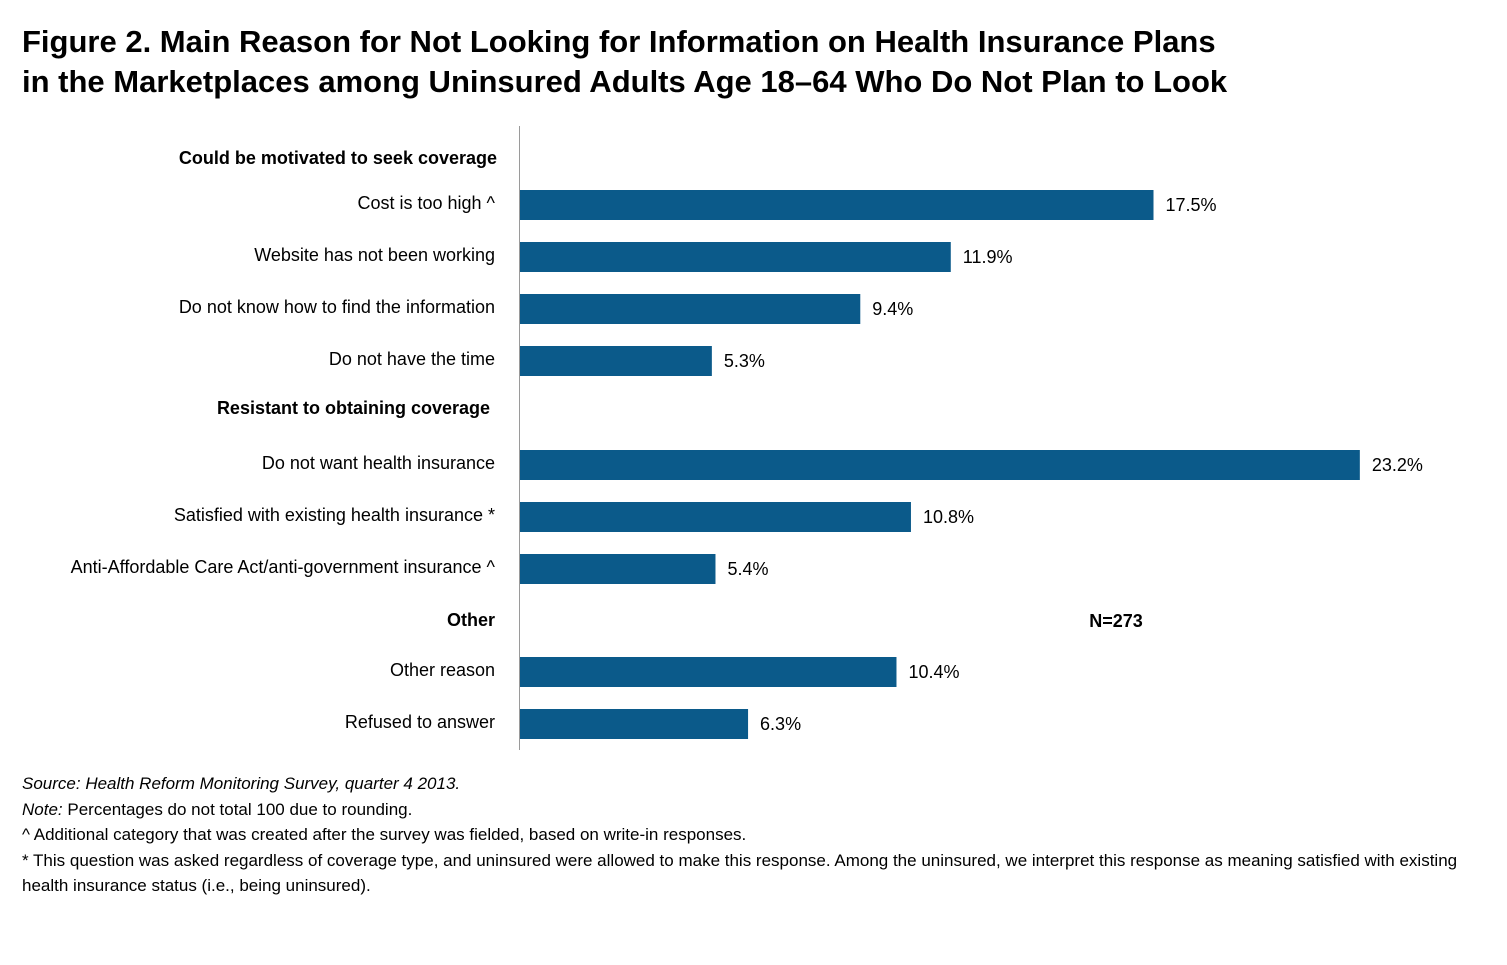 This screenshot has width=1507, height=965. I want to click on note-prefix: Note:, so click(42, 809).